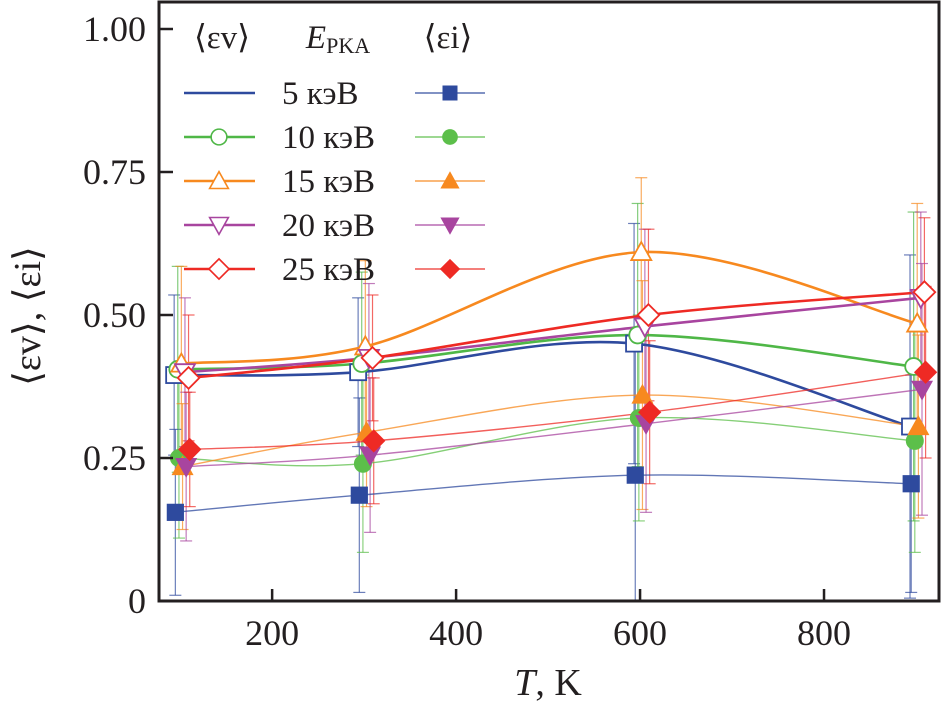 This screenshot has height=711, width=947. Describe the element at coordinates (526, 683) in the screenshot. I see `x-axis-title-var: T` at that location.